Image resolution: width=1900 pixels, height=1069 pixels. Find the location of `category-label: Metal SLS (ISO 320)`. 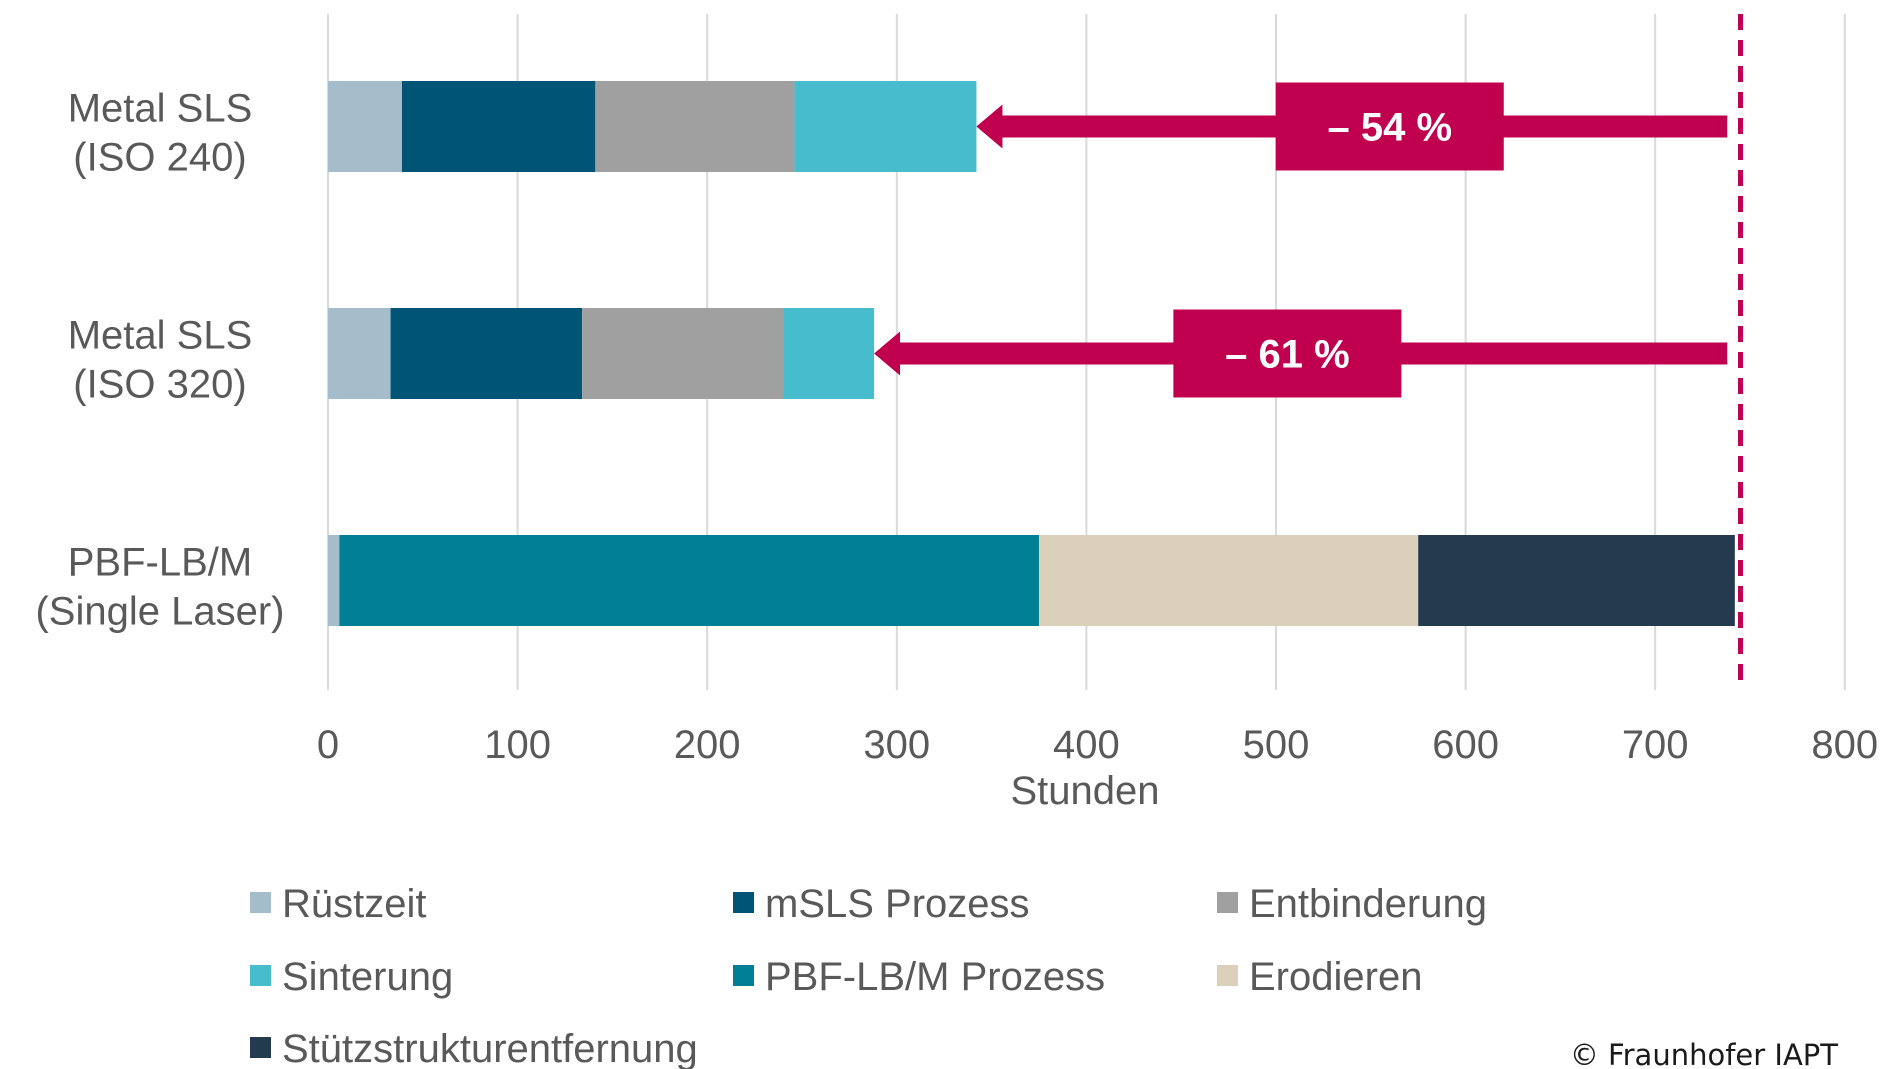

category-label: Metal SLS (ISO 320) is located at coordinates (160, 360).